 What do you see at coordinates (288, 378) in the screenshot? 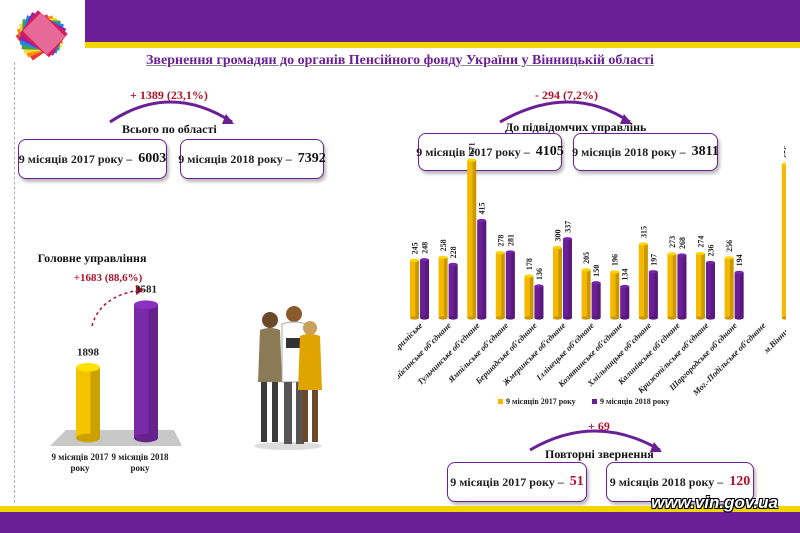
I see `business-people-illustration` at bounding box center [288, 378].